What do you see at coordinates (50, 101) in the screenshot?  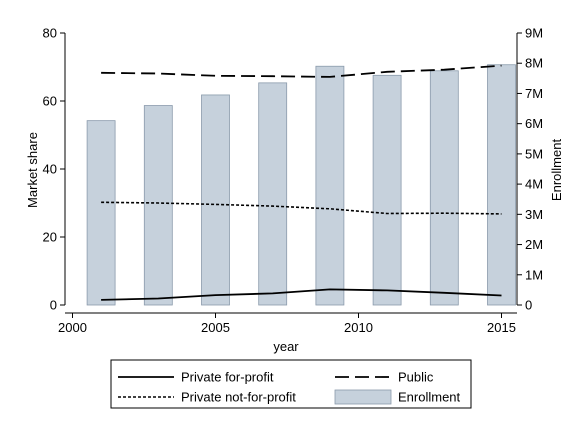 I see `y-left-tick-label: 60` at bounding box center [50, 101].